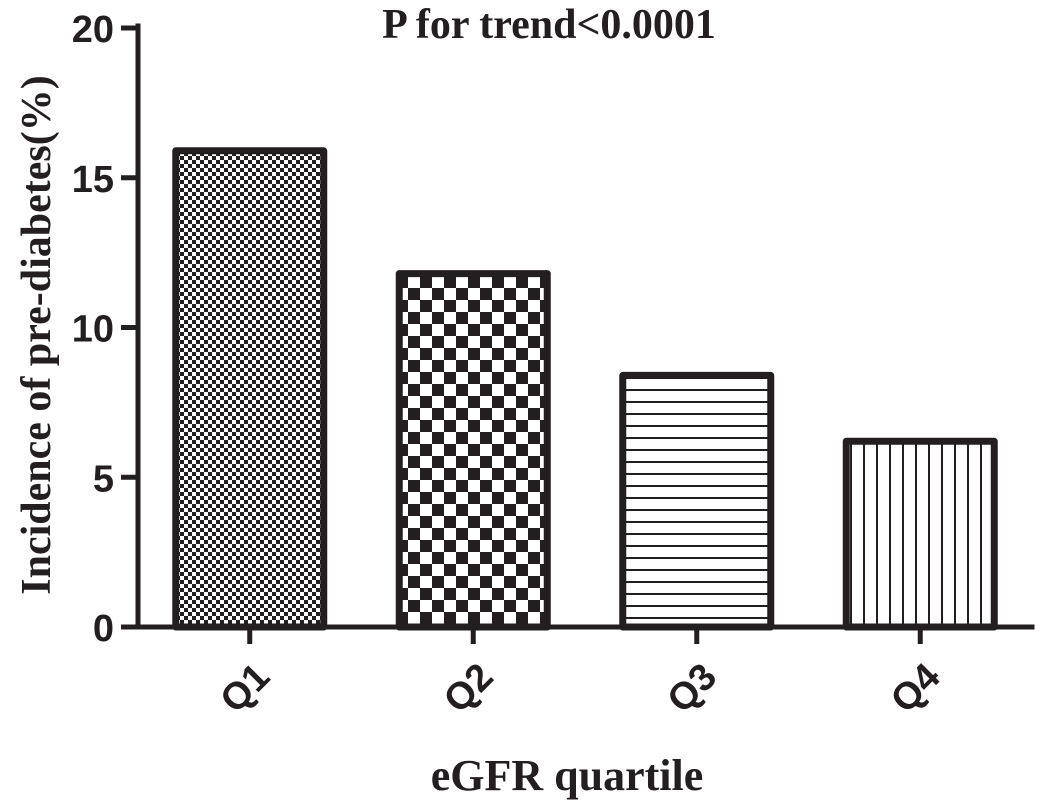 This screenshot has width=1044, height=804. I want to click on y-tick-label: 10, so click(93, 330).